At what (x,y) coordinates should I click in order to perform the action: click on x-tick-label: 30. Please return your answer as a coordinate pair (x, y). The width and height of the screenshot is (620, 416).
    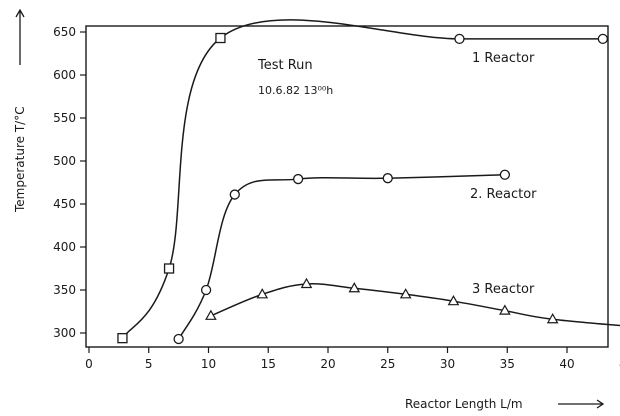
    Looking at the image, I should click on (447, 364).